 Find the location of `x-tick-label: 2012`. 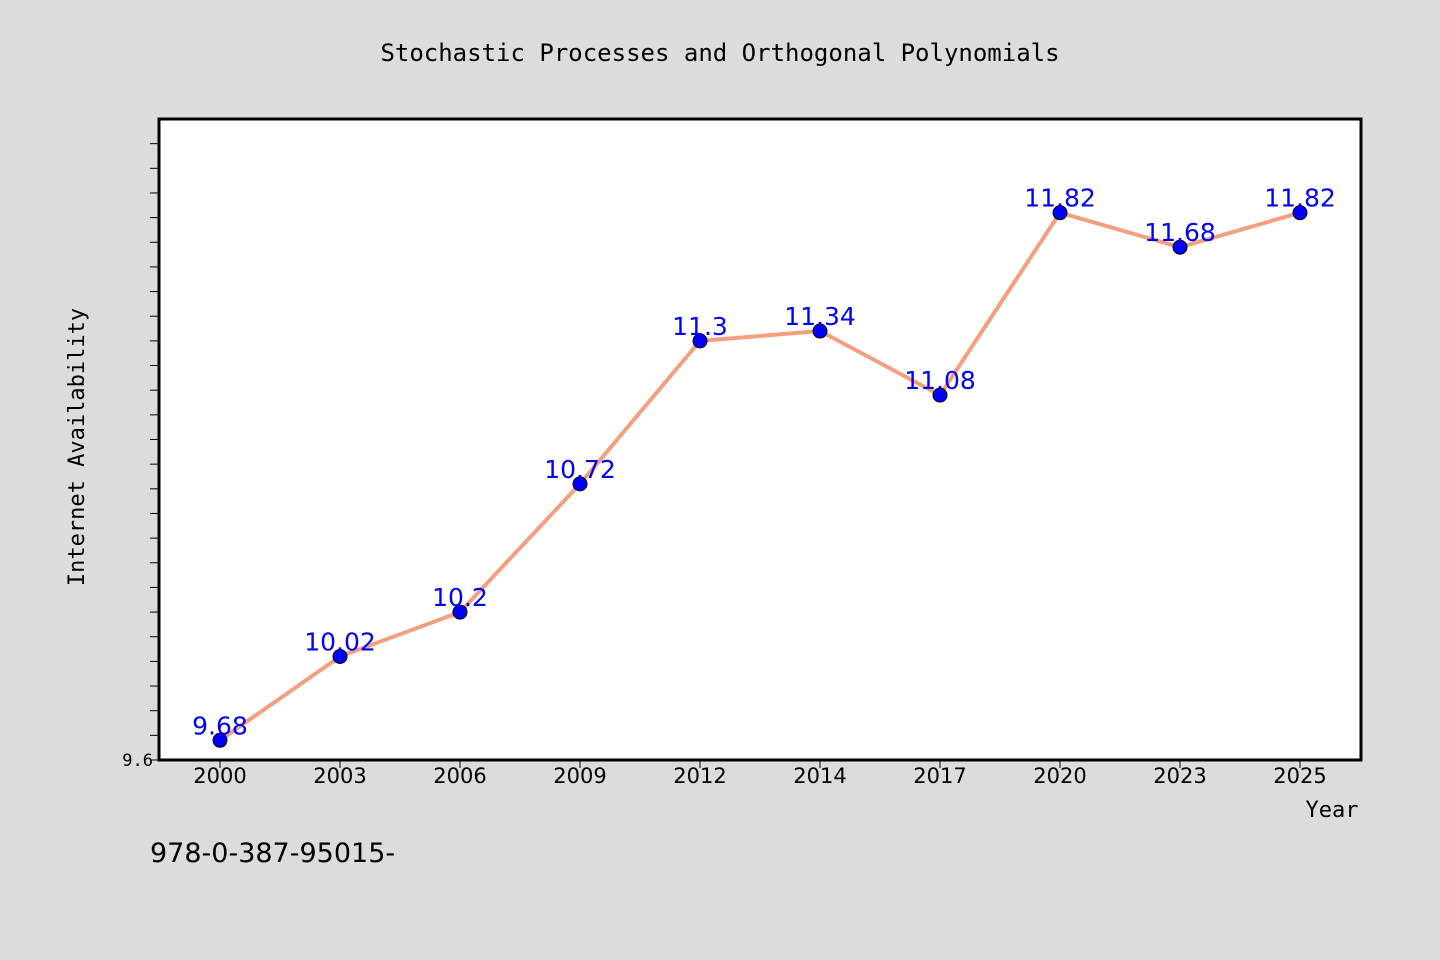

x-tick-label: 2012 is located at coordinates (699, 776).